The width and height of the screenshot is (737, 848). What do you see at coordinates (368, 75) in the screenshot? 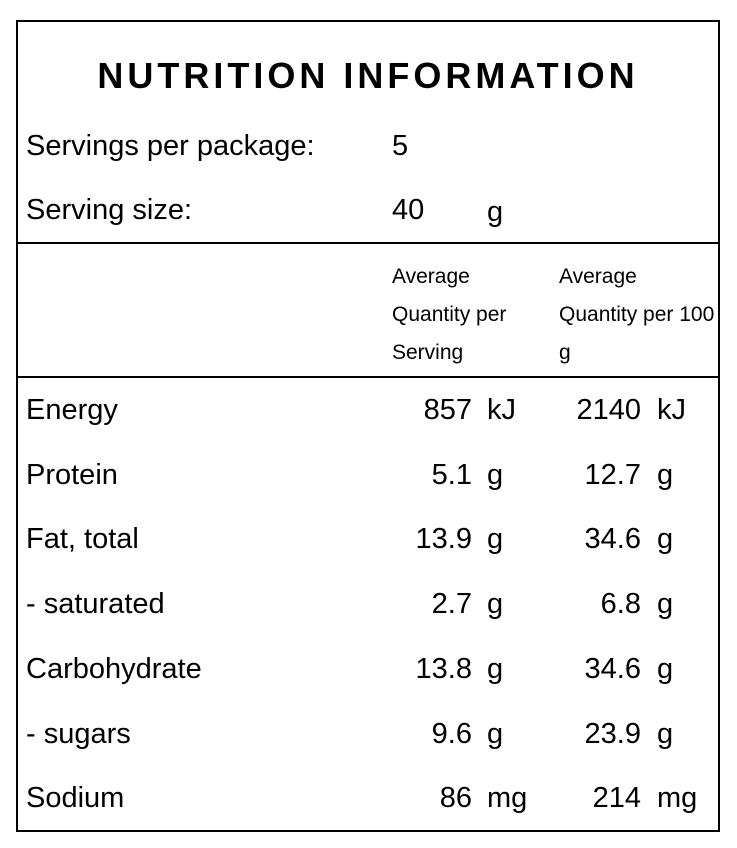
I see `title: NUTRITION INFORMATION` at bounding box center [368, 75].